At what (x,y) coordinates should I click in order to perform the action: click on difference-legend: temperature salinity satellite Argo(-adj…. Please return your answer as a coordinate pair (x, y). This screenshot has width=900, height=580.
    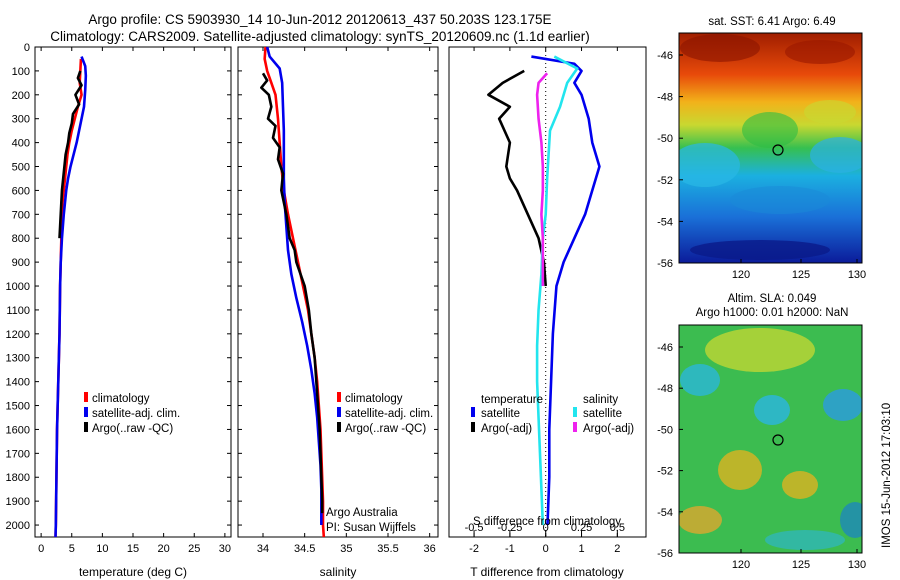
    Looking at the image, I should click on (552, 414).